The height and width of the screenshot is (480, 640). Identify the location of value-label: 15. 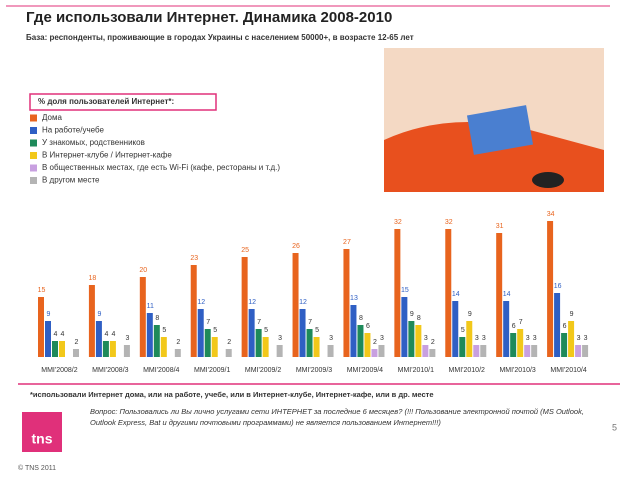
(42, 290).